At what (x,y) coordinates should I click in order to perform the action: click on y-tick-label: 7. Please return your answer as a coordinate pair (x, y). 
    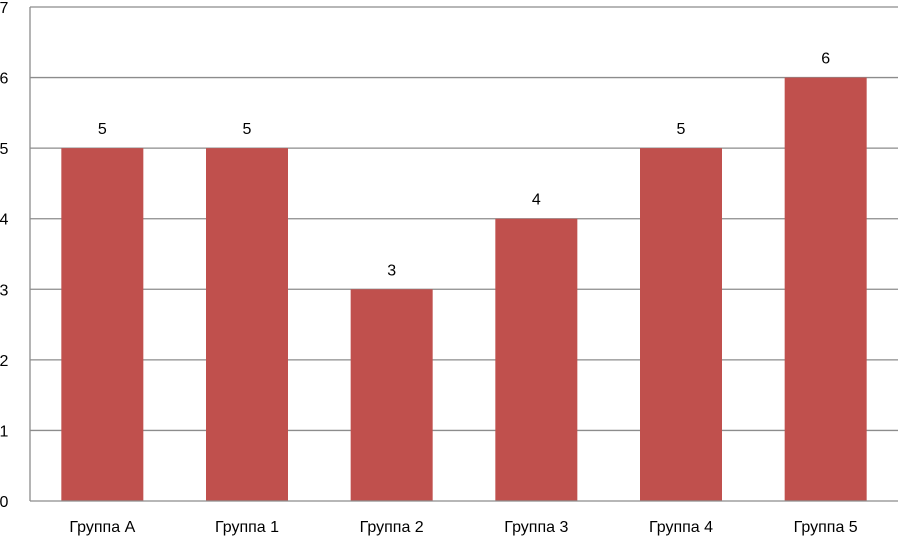
    Looking at the image, I should click on (4, 8).